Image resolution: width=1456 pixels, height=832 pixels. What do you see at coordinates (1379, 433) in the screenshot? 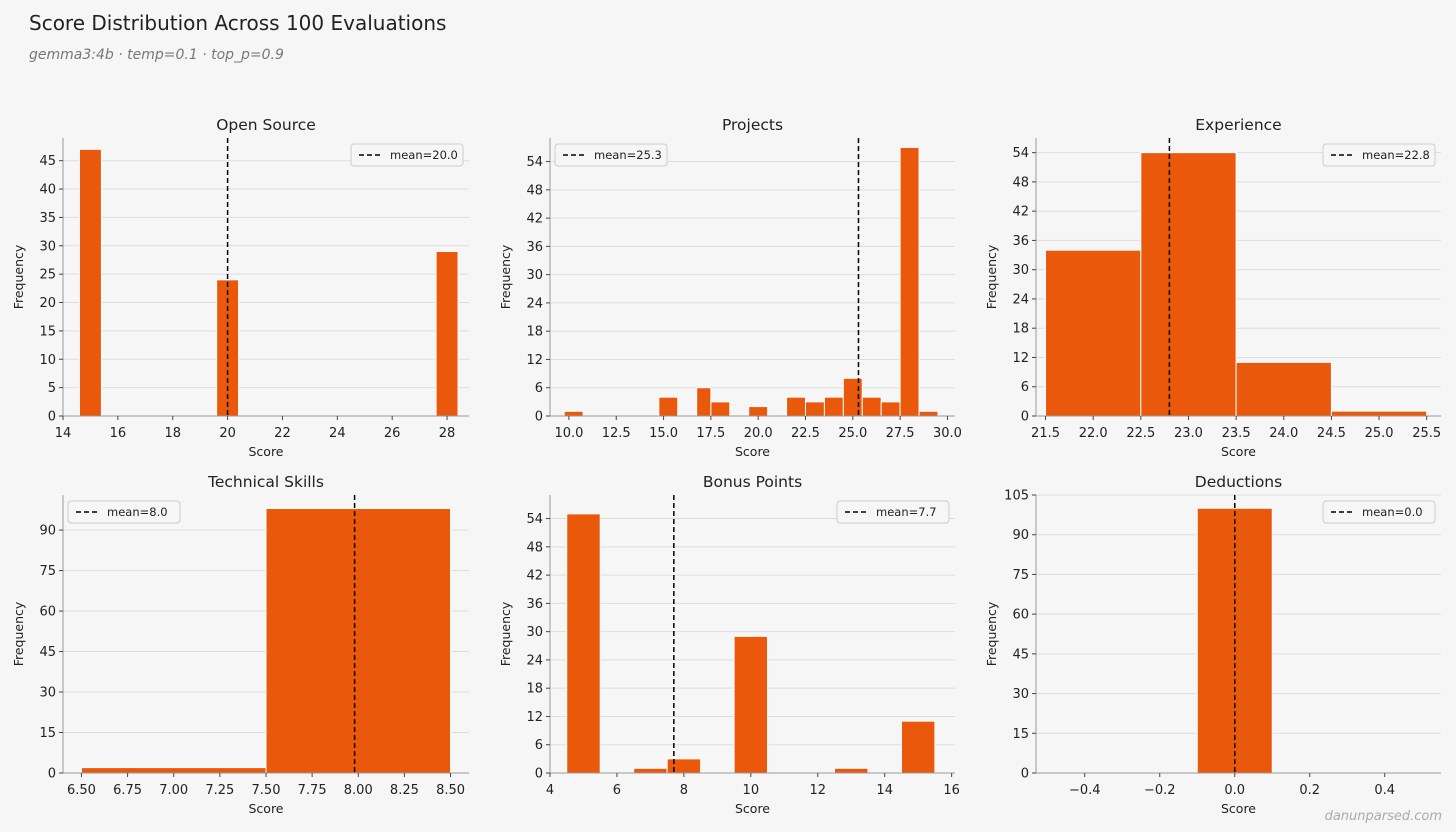
I see `x-tick-label: 25.0` at bounding box center [1379, 433].